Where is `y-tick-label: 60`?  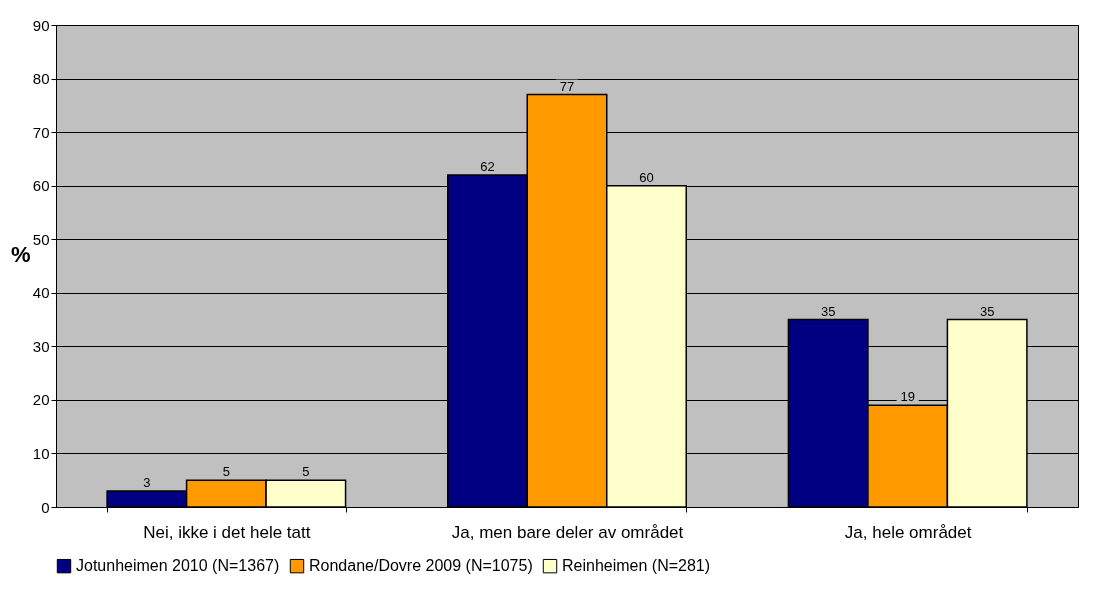 y-tick-label: 60 is located at coordinates (41, 186).